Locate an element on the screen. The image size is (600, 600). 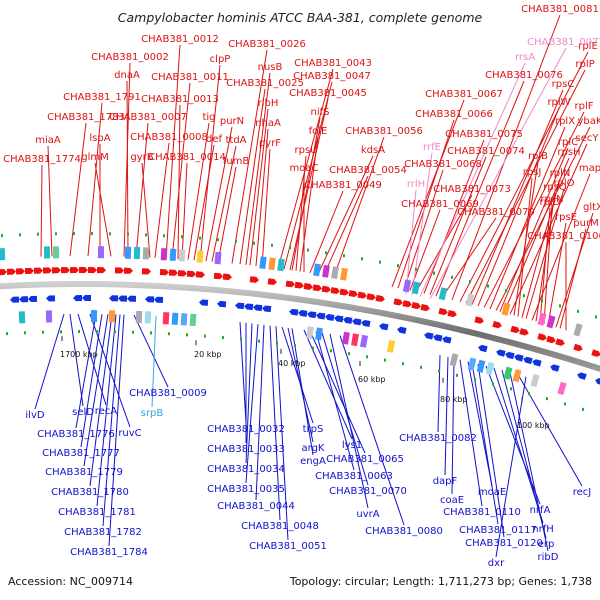
accession-text: Accession: NC_009714 is located at coordinates (70, 581).